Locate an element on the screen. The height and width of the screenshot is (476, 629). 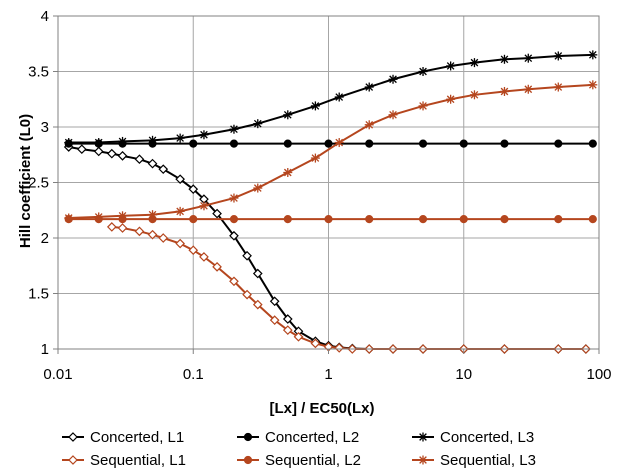
x-tick-label: 10 is located at coordinates (463, 374).